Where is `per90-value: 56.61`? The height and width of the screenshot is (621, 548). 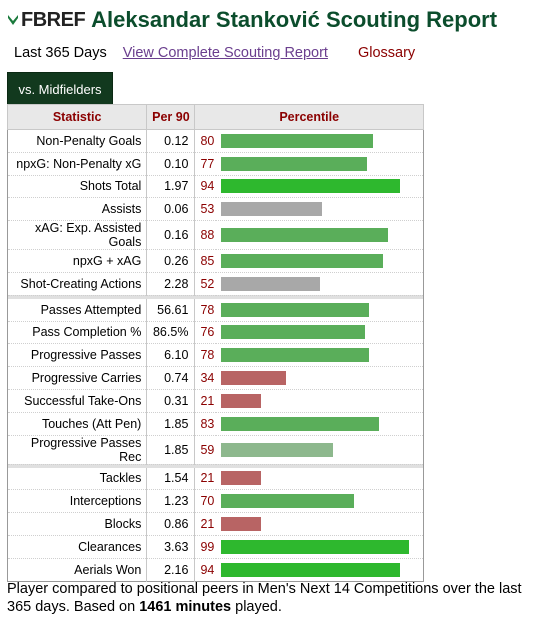 per90-value: 56.61 is located at coordinates (170, 310).